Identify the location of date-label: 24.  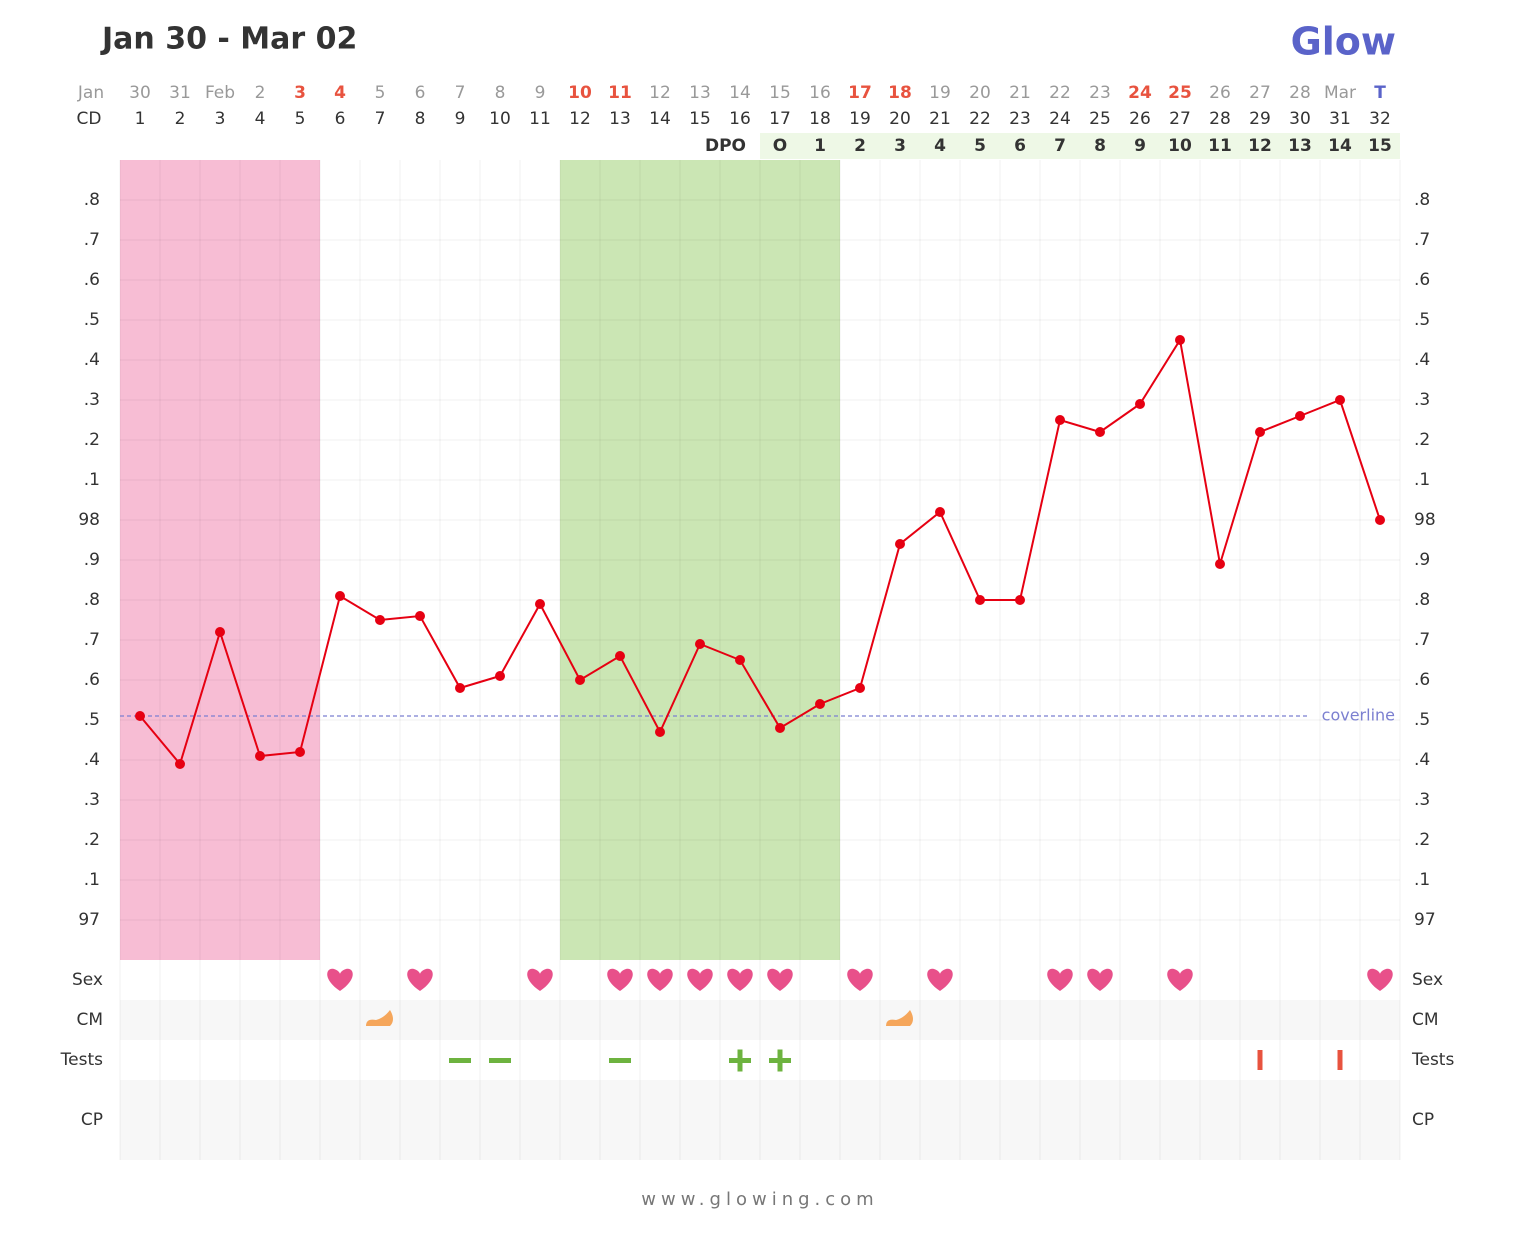
(1140, 93).